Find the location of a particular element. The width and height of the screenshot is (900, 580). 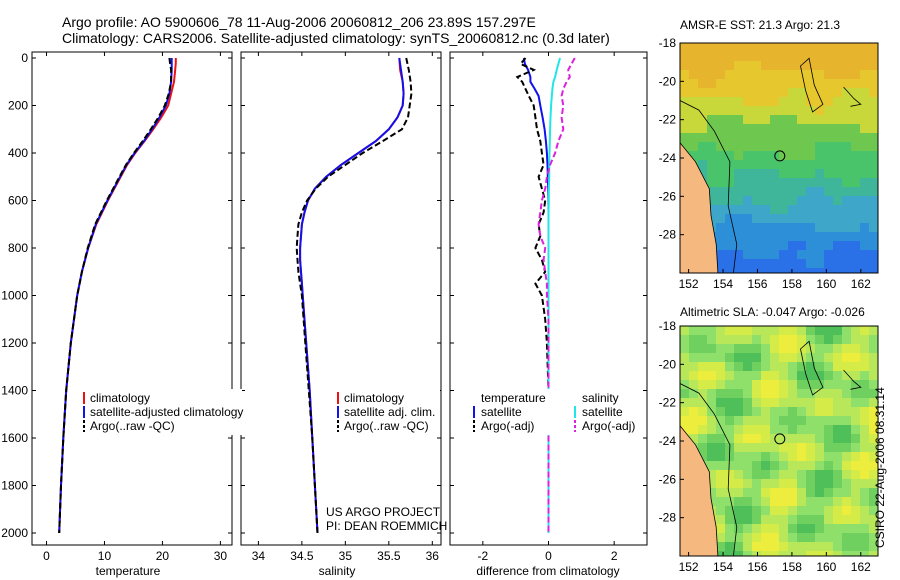

x-tick-label: 35 is located at coordinates (346, 556).